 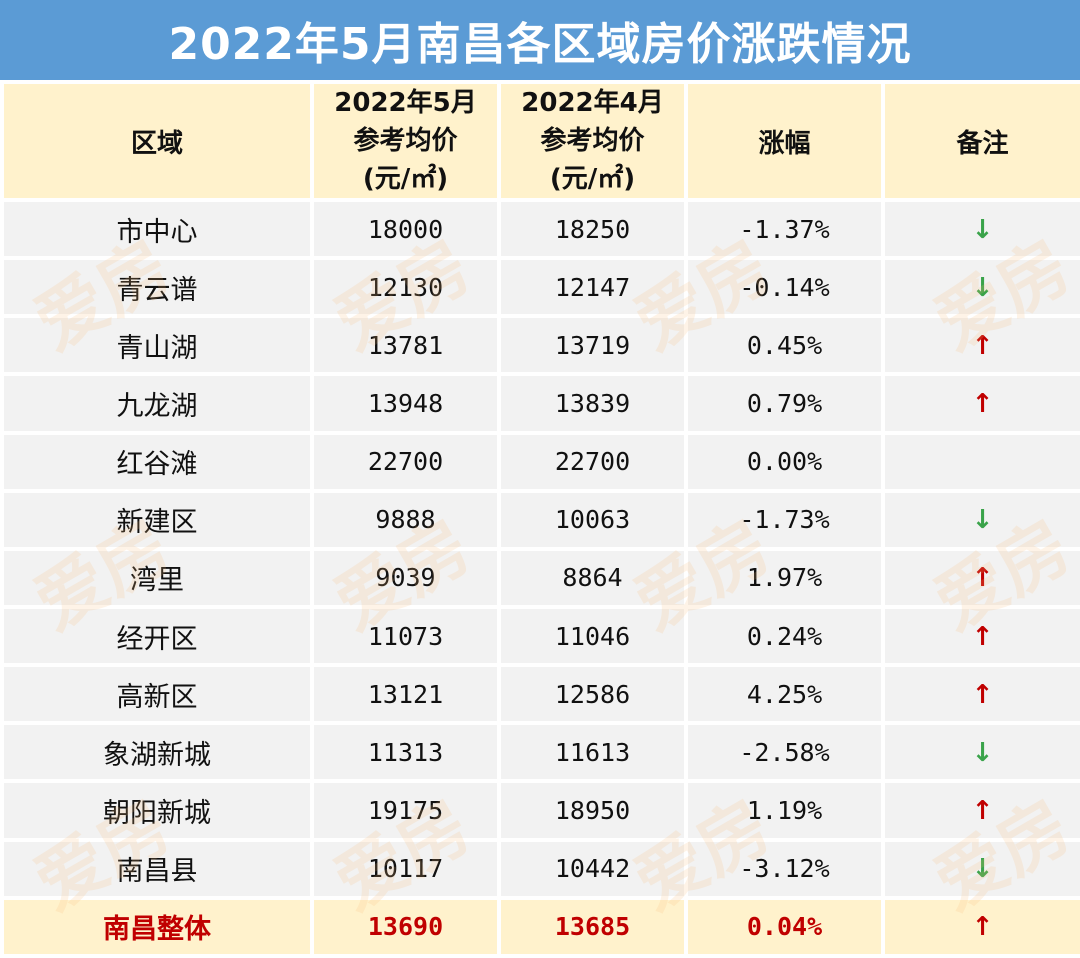 What do you see at coordinates (405, 694) in the screenshot?
I see `may-price-cell: 13121` at bounding box center [405, 694].